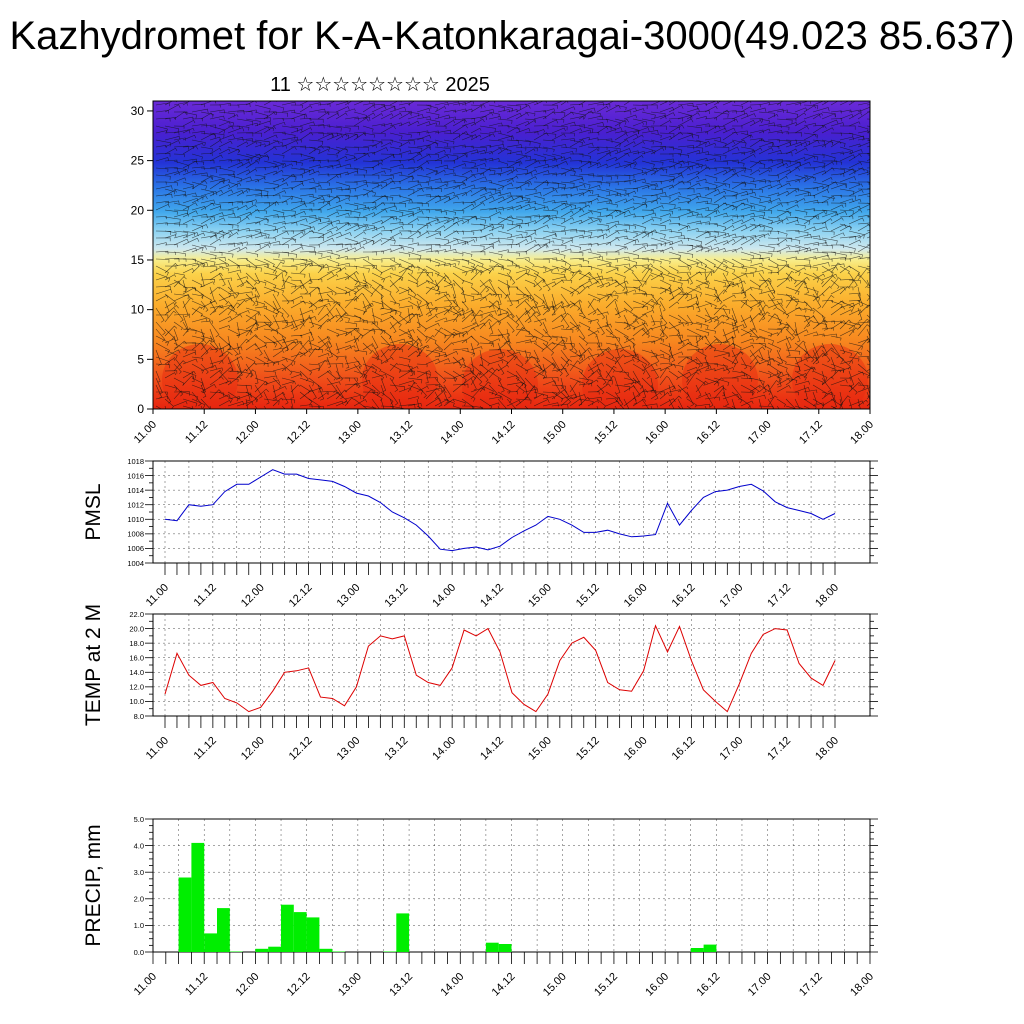  Describe the element at coordinates (93, 665) in the screenshot. I see `y-axis-label: TEMP at 2 M` at that location.